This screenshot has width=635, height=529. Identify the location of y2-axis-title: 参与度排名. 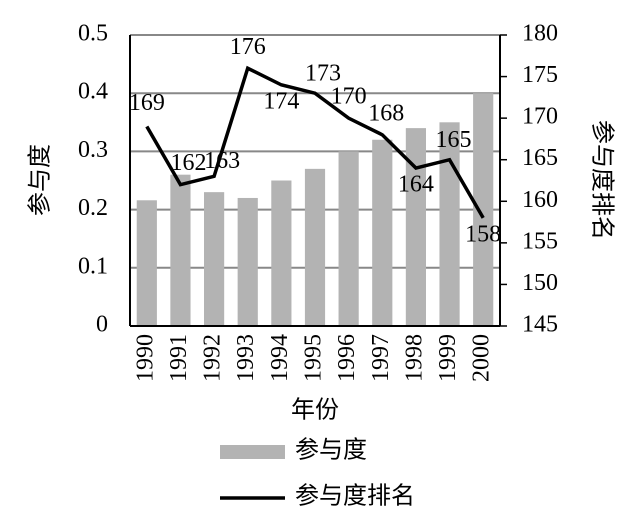
(601, 180).